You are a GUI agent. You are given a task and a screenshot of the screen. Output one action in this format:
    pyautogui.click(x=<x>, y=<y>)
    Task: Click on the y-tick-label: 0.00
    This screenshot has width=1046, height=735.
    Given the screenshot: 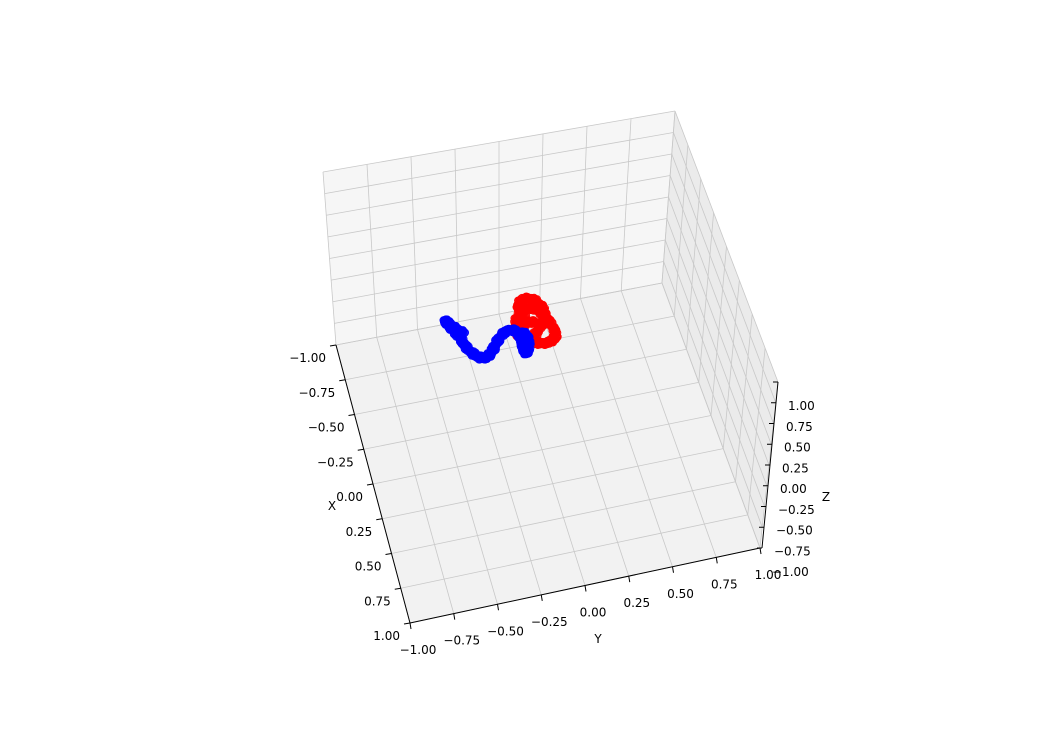 What is the action you would take?
    pyautogui.click(x=593, y=613)
    